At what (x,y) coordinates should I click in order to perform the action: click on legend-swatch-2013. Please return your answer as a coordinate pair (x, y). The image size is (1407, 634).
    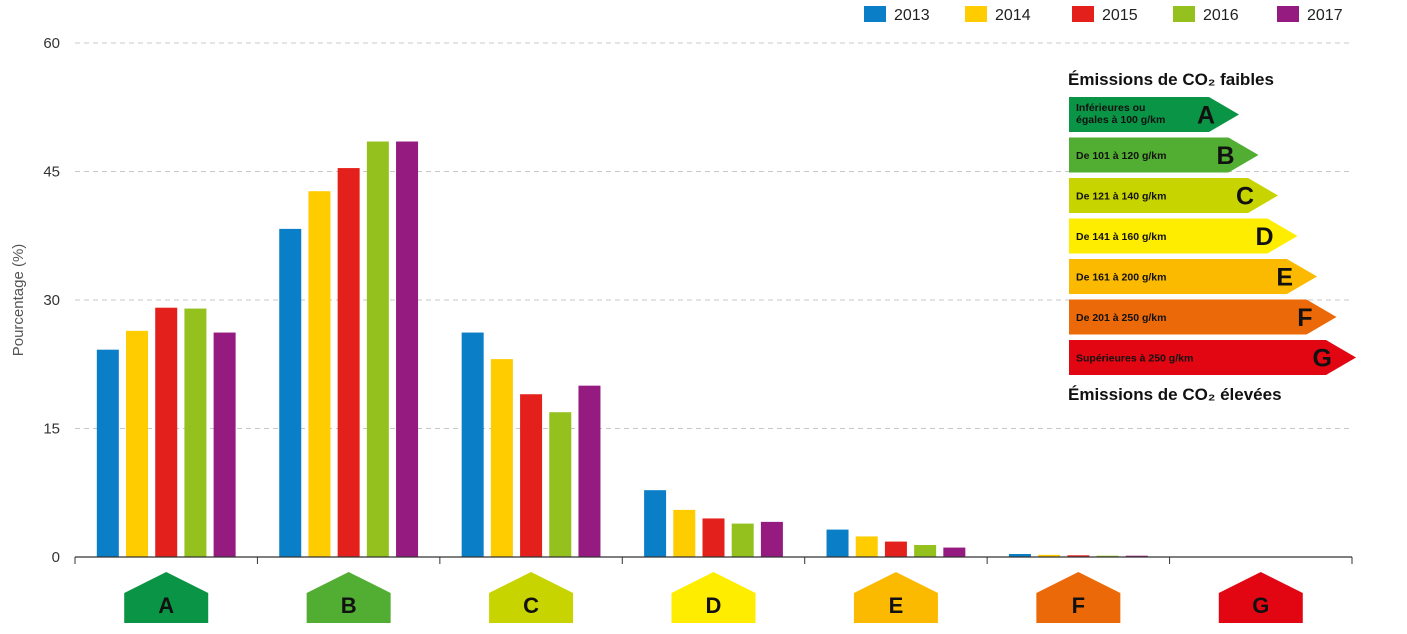
    Looking at the image, I should click on (875, 14).